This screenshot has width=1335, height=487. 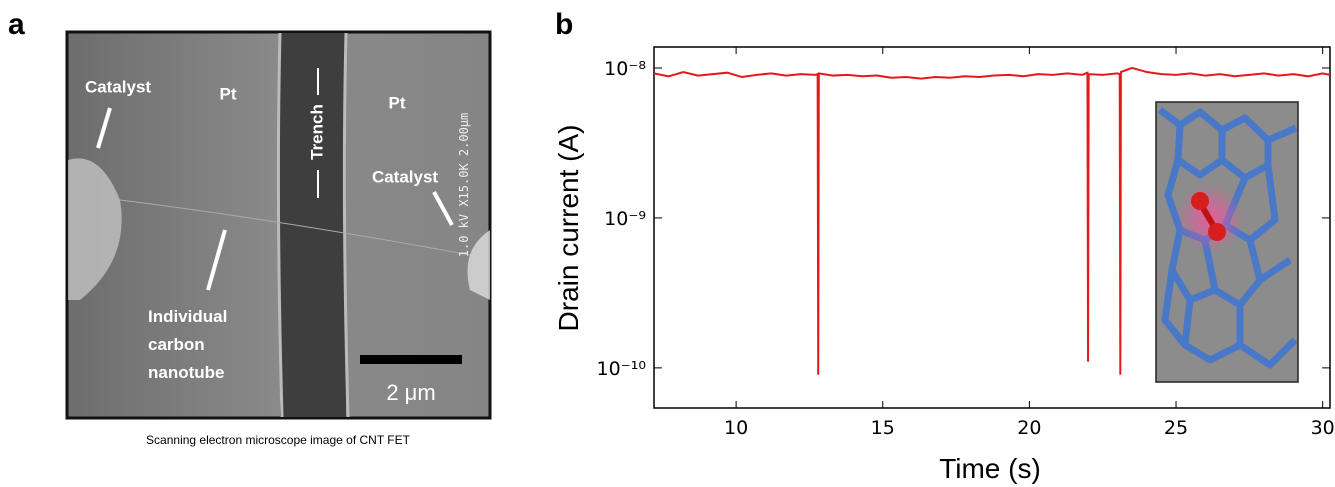 I want to click on scale-bar-label: 2 μm, so click(x=410, y=392).